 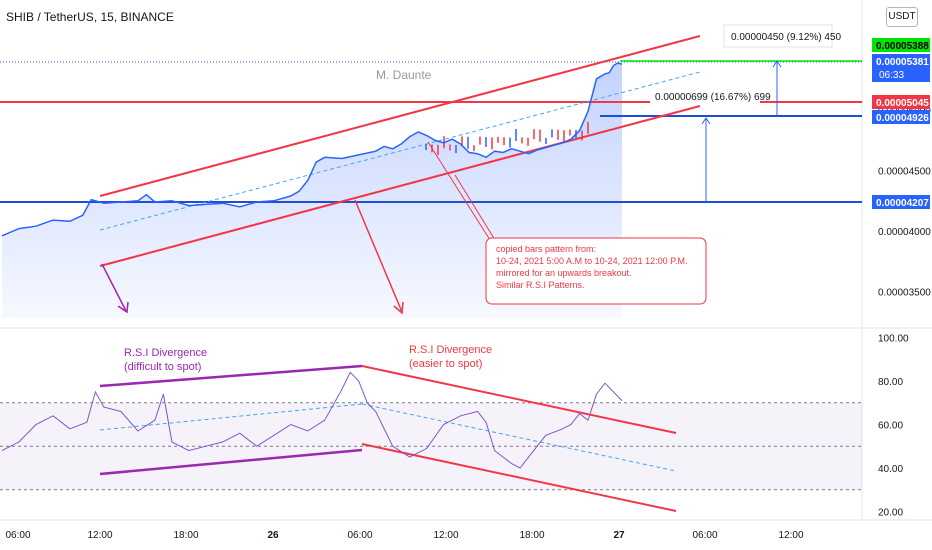 I want to click on purple-arrow-down, so click(x=114, y=287).